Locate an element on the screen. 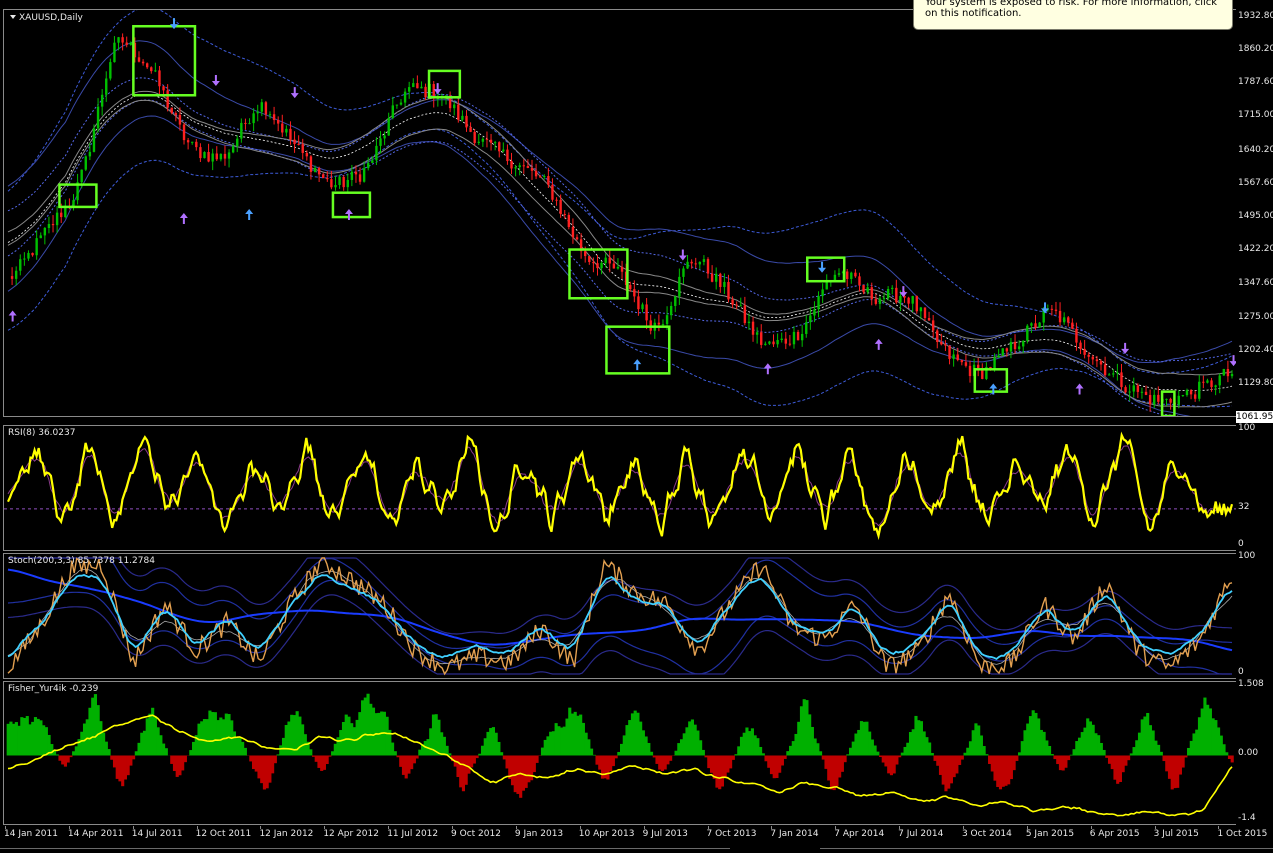 The height and width of the screenshot is (853, 1273). fisher-y-axis: 1.508 0.00 -1.4 is located at coordinates (1254, 751).